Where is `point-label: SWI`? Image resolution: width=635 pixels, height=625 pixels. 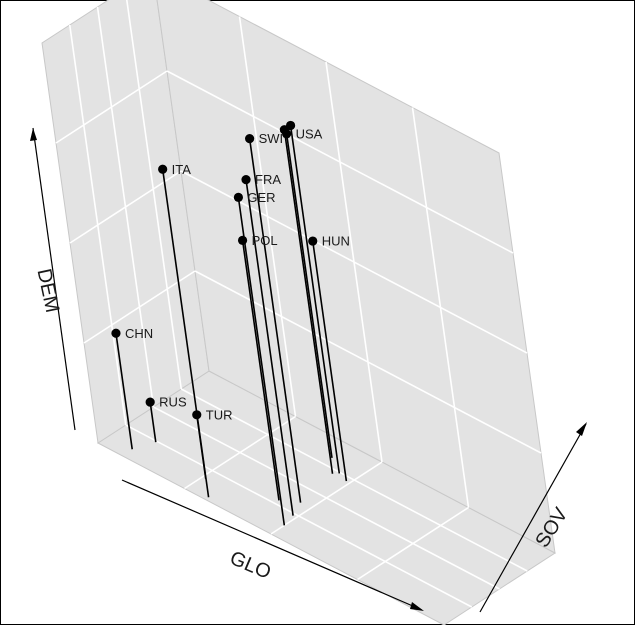 point-label: SWI is located at coordinates (271, 138).